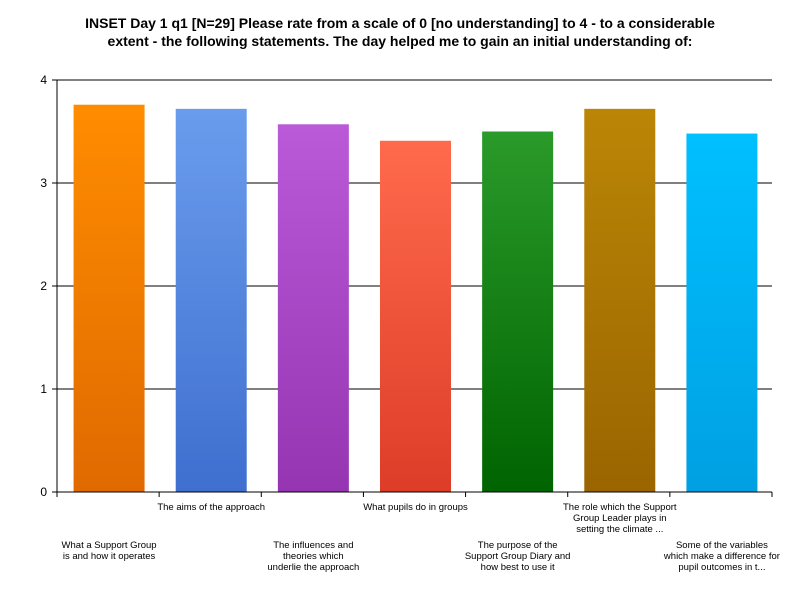 Image resolution: width=800 pixels, height=600 pixels. I want to click on x-category-label-line: The purpose of the, so click(518, 545).